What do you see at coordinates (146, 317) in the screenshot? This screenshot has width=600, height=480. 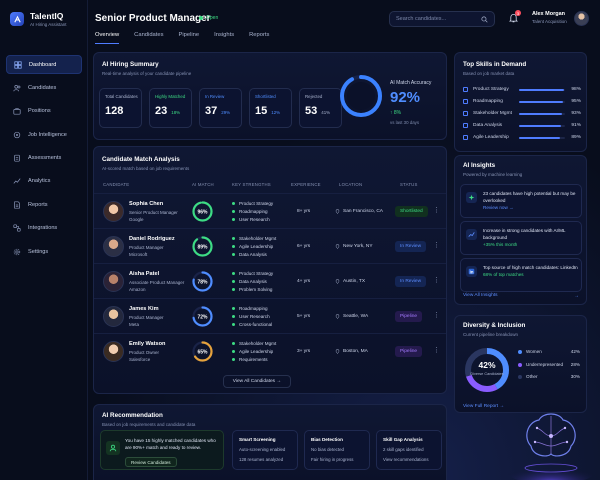 I see `candidate-title: Product Manager` at bounding box center [146, 317].